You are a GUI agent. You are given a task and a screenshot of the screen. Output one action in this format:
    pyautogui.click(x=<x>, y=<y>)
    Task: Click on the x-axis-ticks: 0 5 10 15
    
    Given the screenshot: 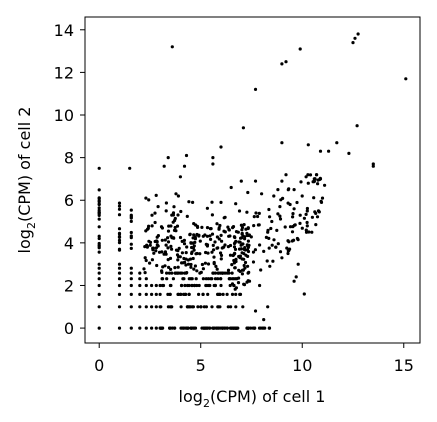 What is the action you would take?
    pyautogui.click(x=254, y=359)
    